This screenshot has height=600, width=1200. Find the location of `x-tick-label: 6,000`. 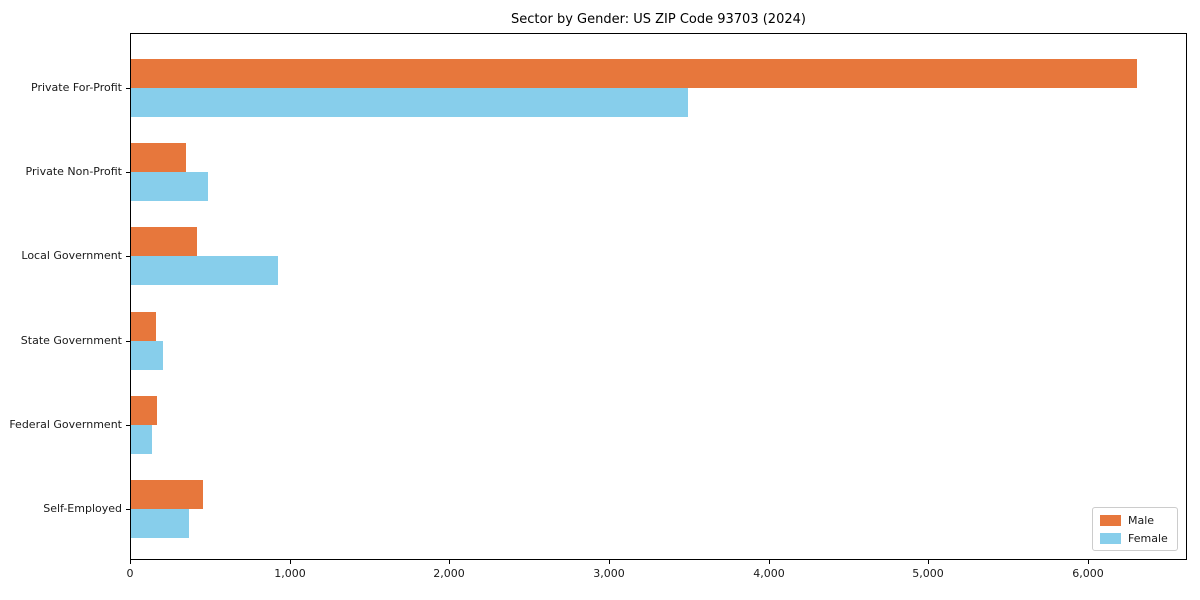

x-tick-label: 6,000 is located at coordinates (1088, 573).